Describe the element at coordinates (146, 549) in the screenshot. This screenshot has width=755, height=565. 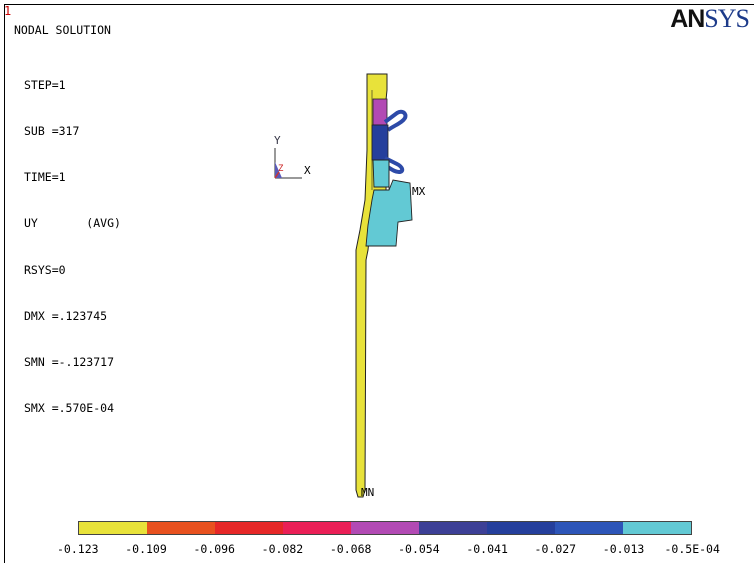
I see `legend-label-1: -0.109` at that location.